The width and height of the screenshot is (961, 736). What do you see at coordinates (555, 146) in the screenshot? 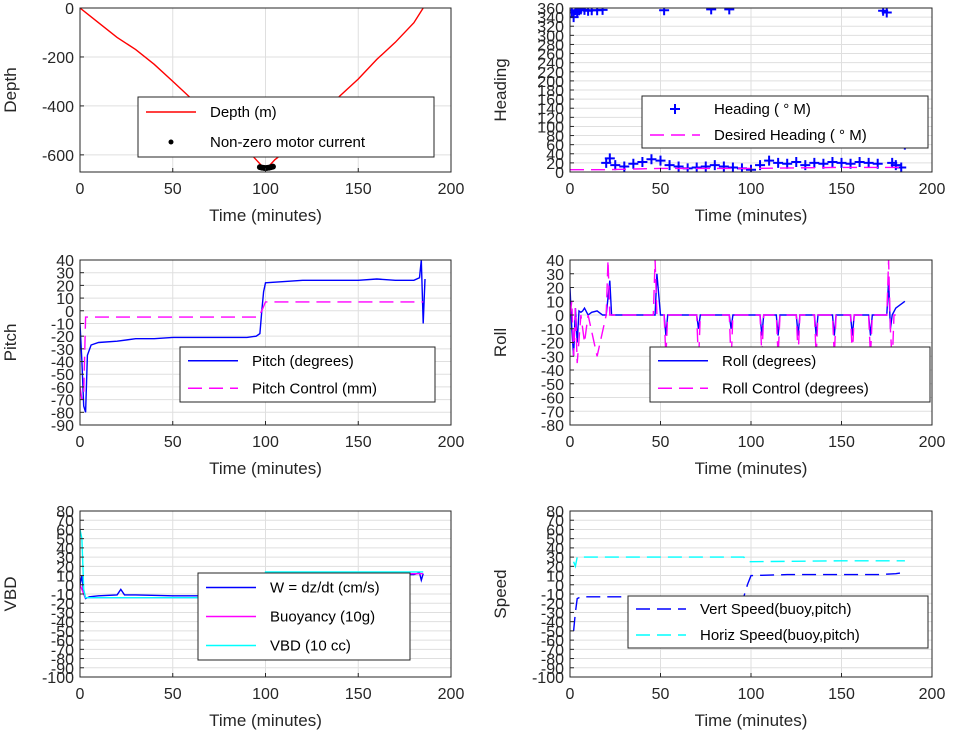
I see `y-tick-label: 60` at bounding box center [555, 146].